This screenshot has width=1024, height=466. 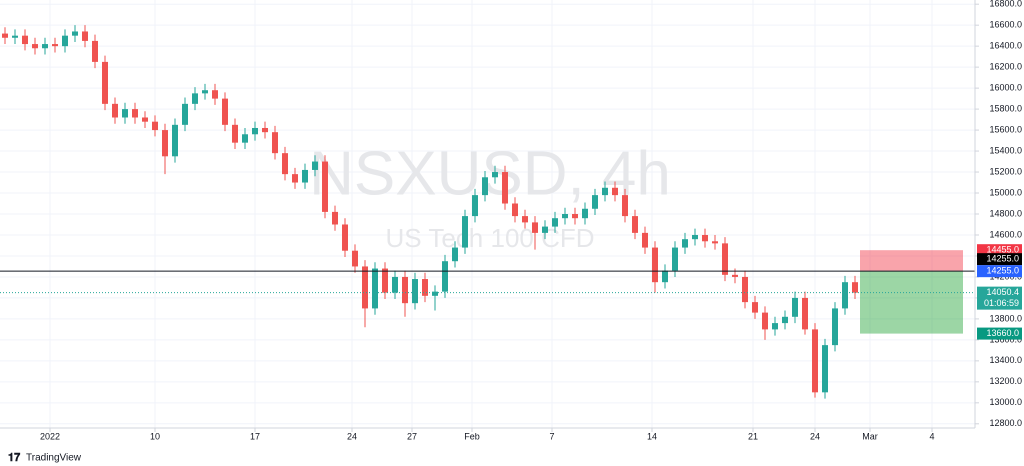 I want to click on x-tick-label: 2022, so click(x=50, y=436).